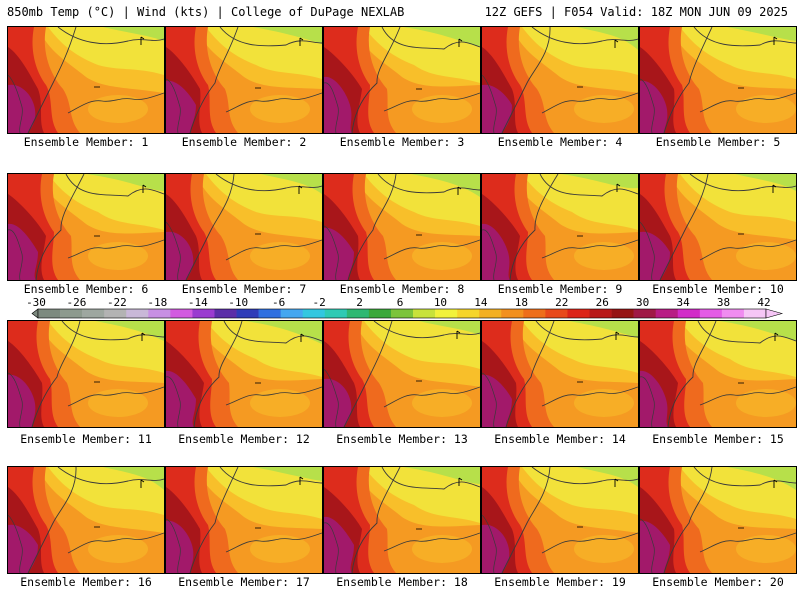 The height and width of the screenshot is (600, 800). What do you see at coordinates (86, 439) in the screenshot?
I see `member-caption: Ensemble Member: 11` at bounding box center [86, 439].